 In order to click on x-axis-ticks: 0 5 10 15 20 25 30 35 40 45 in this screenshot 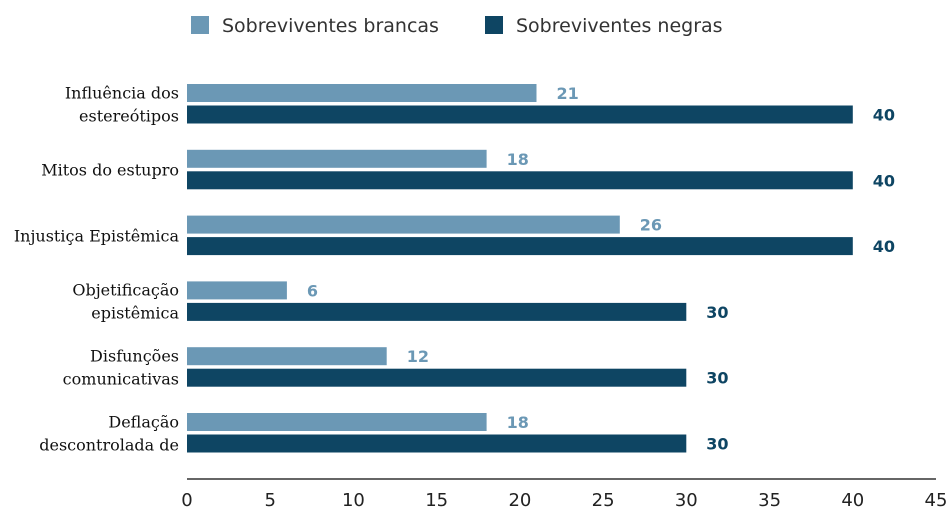, I will do `click(564, 500)`.